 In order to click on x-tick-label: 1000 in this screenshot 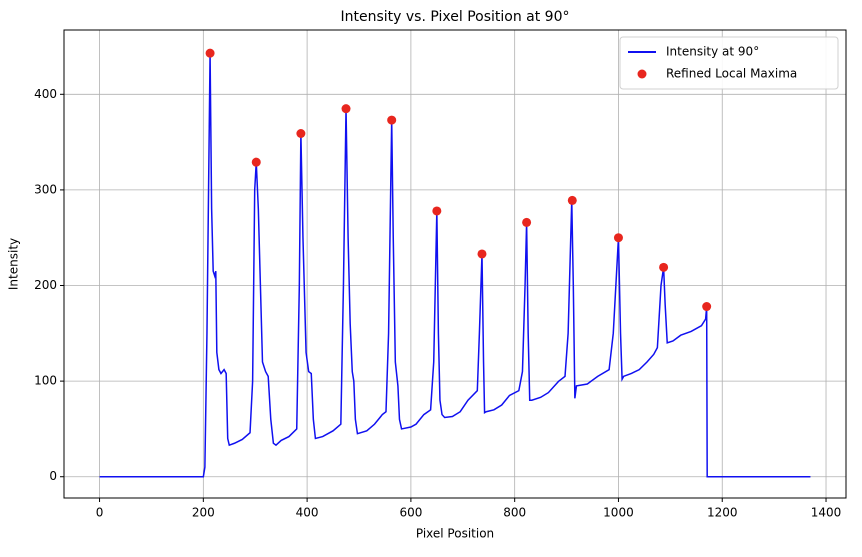, I will do `click(618, 513)`.